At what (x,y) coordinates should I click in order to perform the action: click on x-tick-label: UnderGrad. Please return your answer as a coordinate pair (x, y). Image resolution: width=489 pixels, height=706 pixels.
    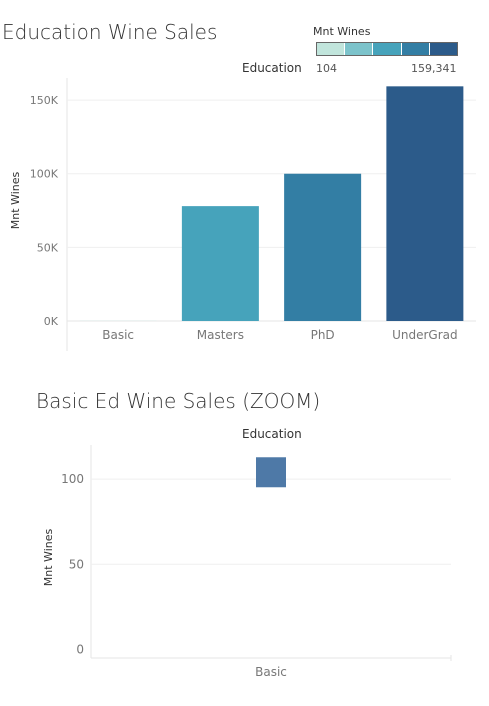
    Looking at the image, I should click on (425, 335).